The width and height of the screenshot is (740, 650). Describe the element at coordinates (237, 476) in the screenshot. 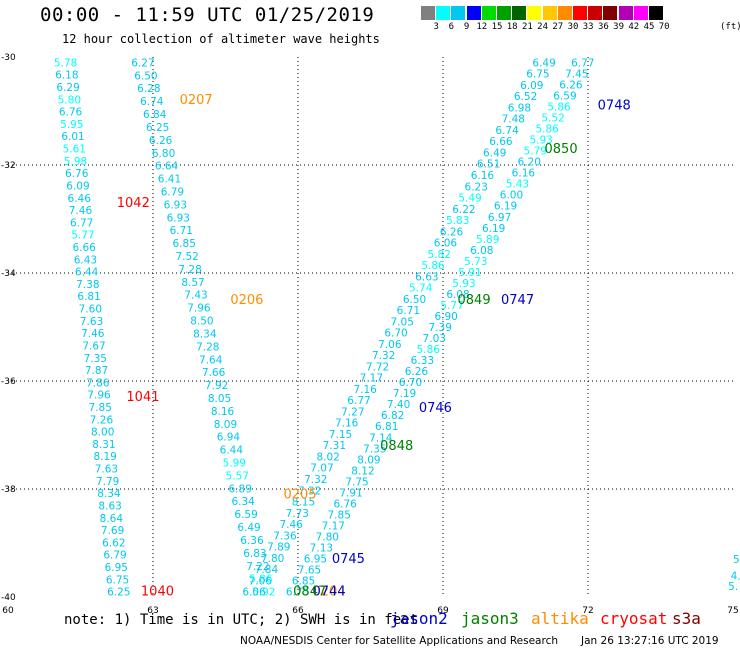

I see `swh-value-label: 5.57` at that location.